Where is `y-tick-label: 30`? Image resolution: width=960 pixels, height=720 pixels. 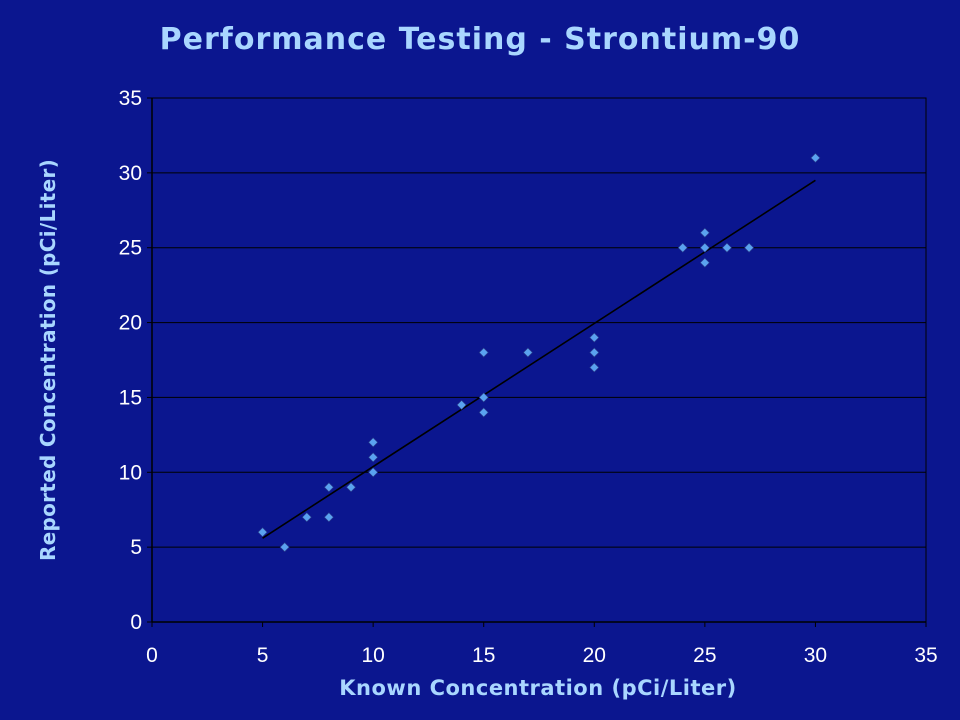 y-tick-label: 30 is located at coordinates (130, 173).